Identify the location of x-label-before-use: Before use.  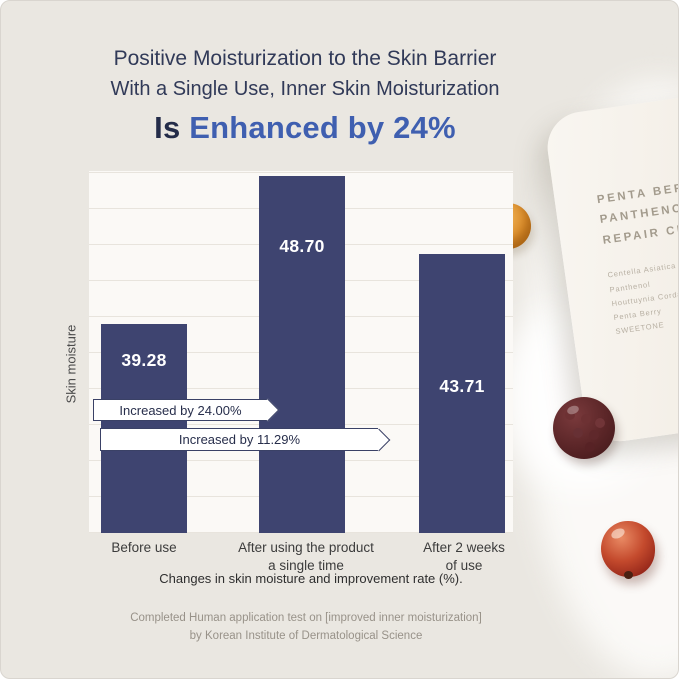
(144, 548).